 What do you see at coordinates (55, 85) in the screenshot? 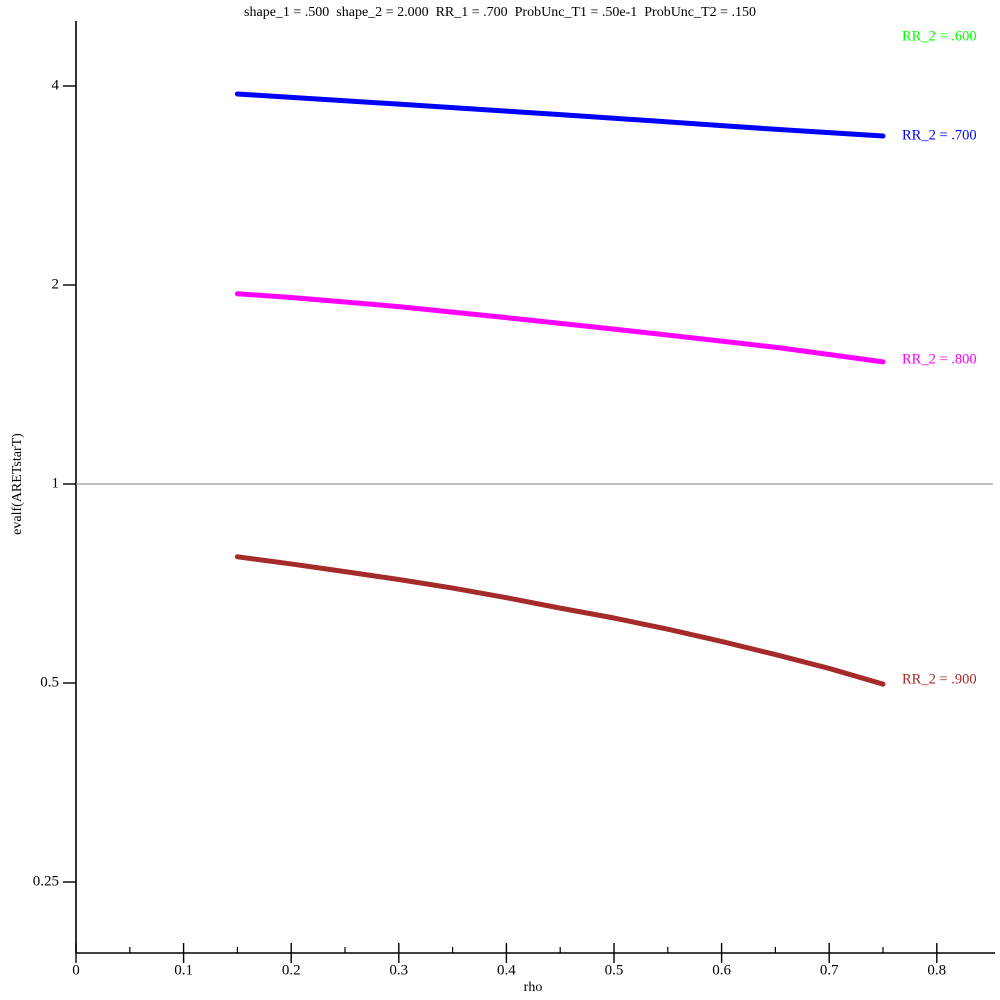
I see `y-tick-label-4: 4` at bounding box center [55, 85].